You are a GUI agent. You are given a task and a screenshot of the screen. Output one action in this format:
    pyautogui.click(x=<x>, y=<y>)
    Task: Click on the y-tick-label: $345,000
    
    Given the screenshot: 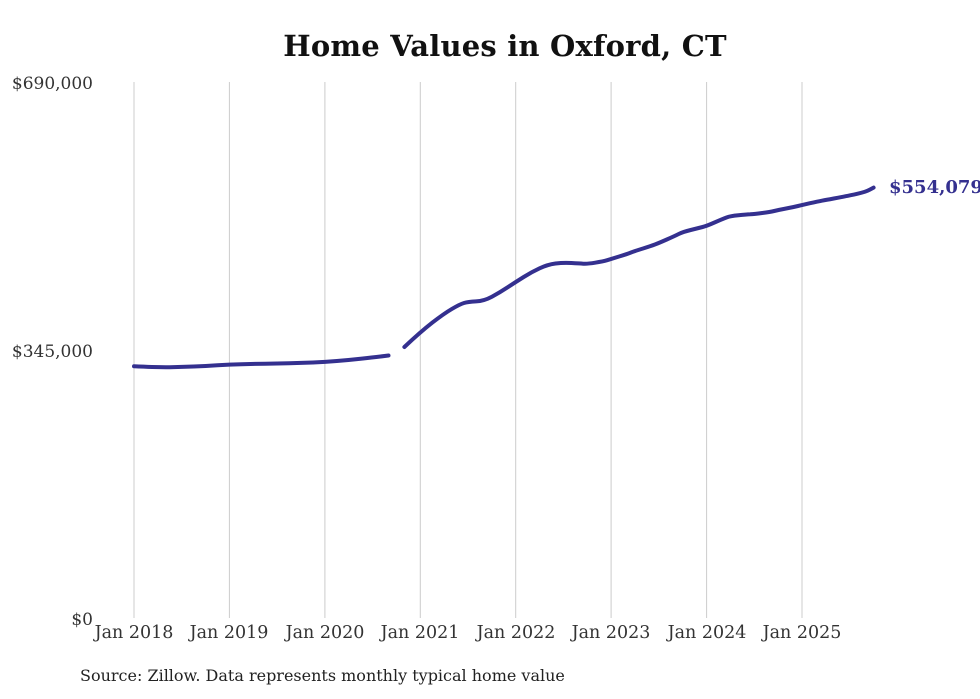 What is the action you would take?
    pyautogui.click(x=52, y=352)
    